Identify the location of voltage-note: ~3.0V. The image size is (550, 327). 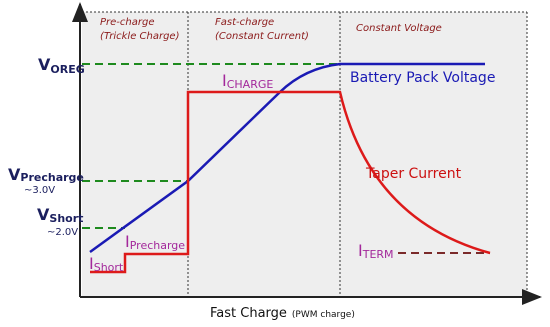
(39, 190).